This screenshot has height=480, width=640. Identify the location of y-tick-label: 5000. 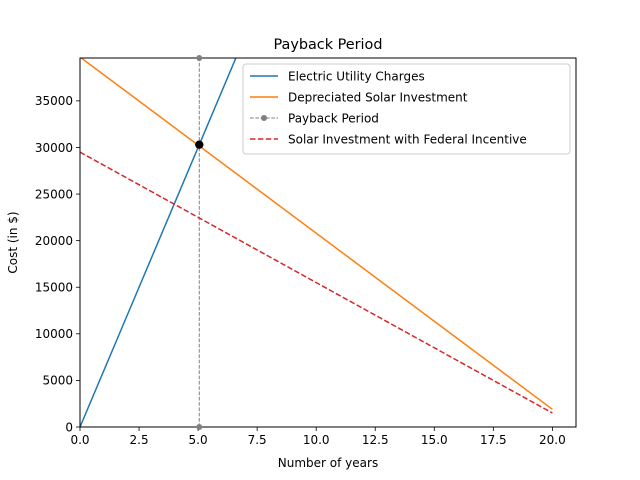
(57, 381).